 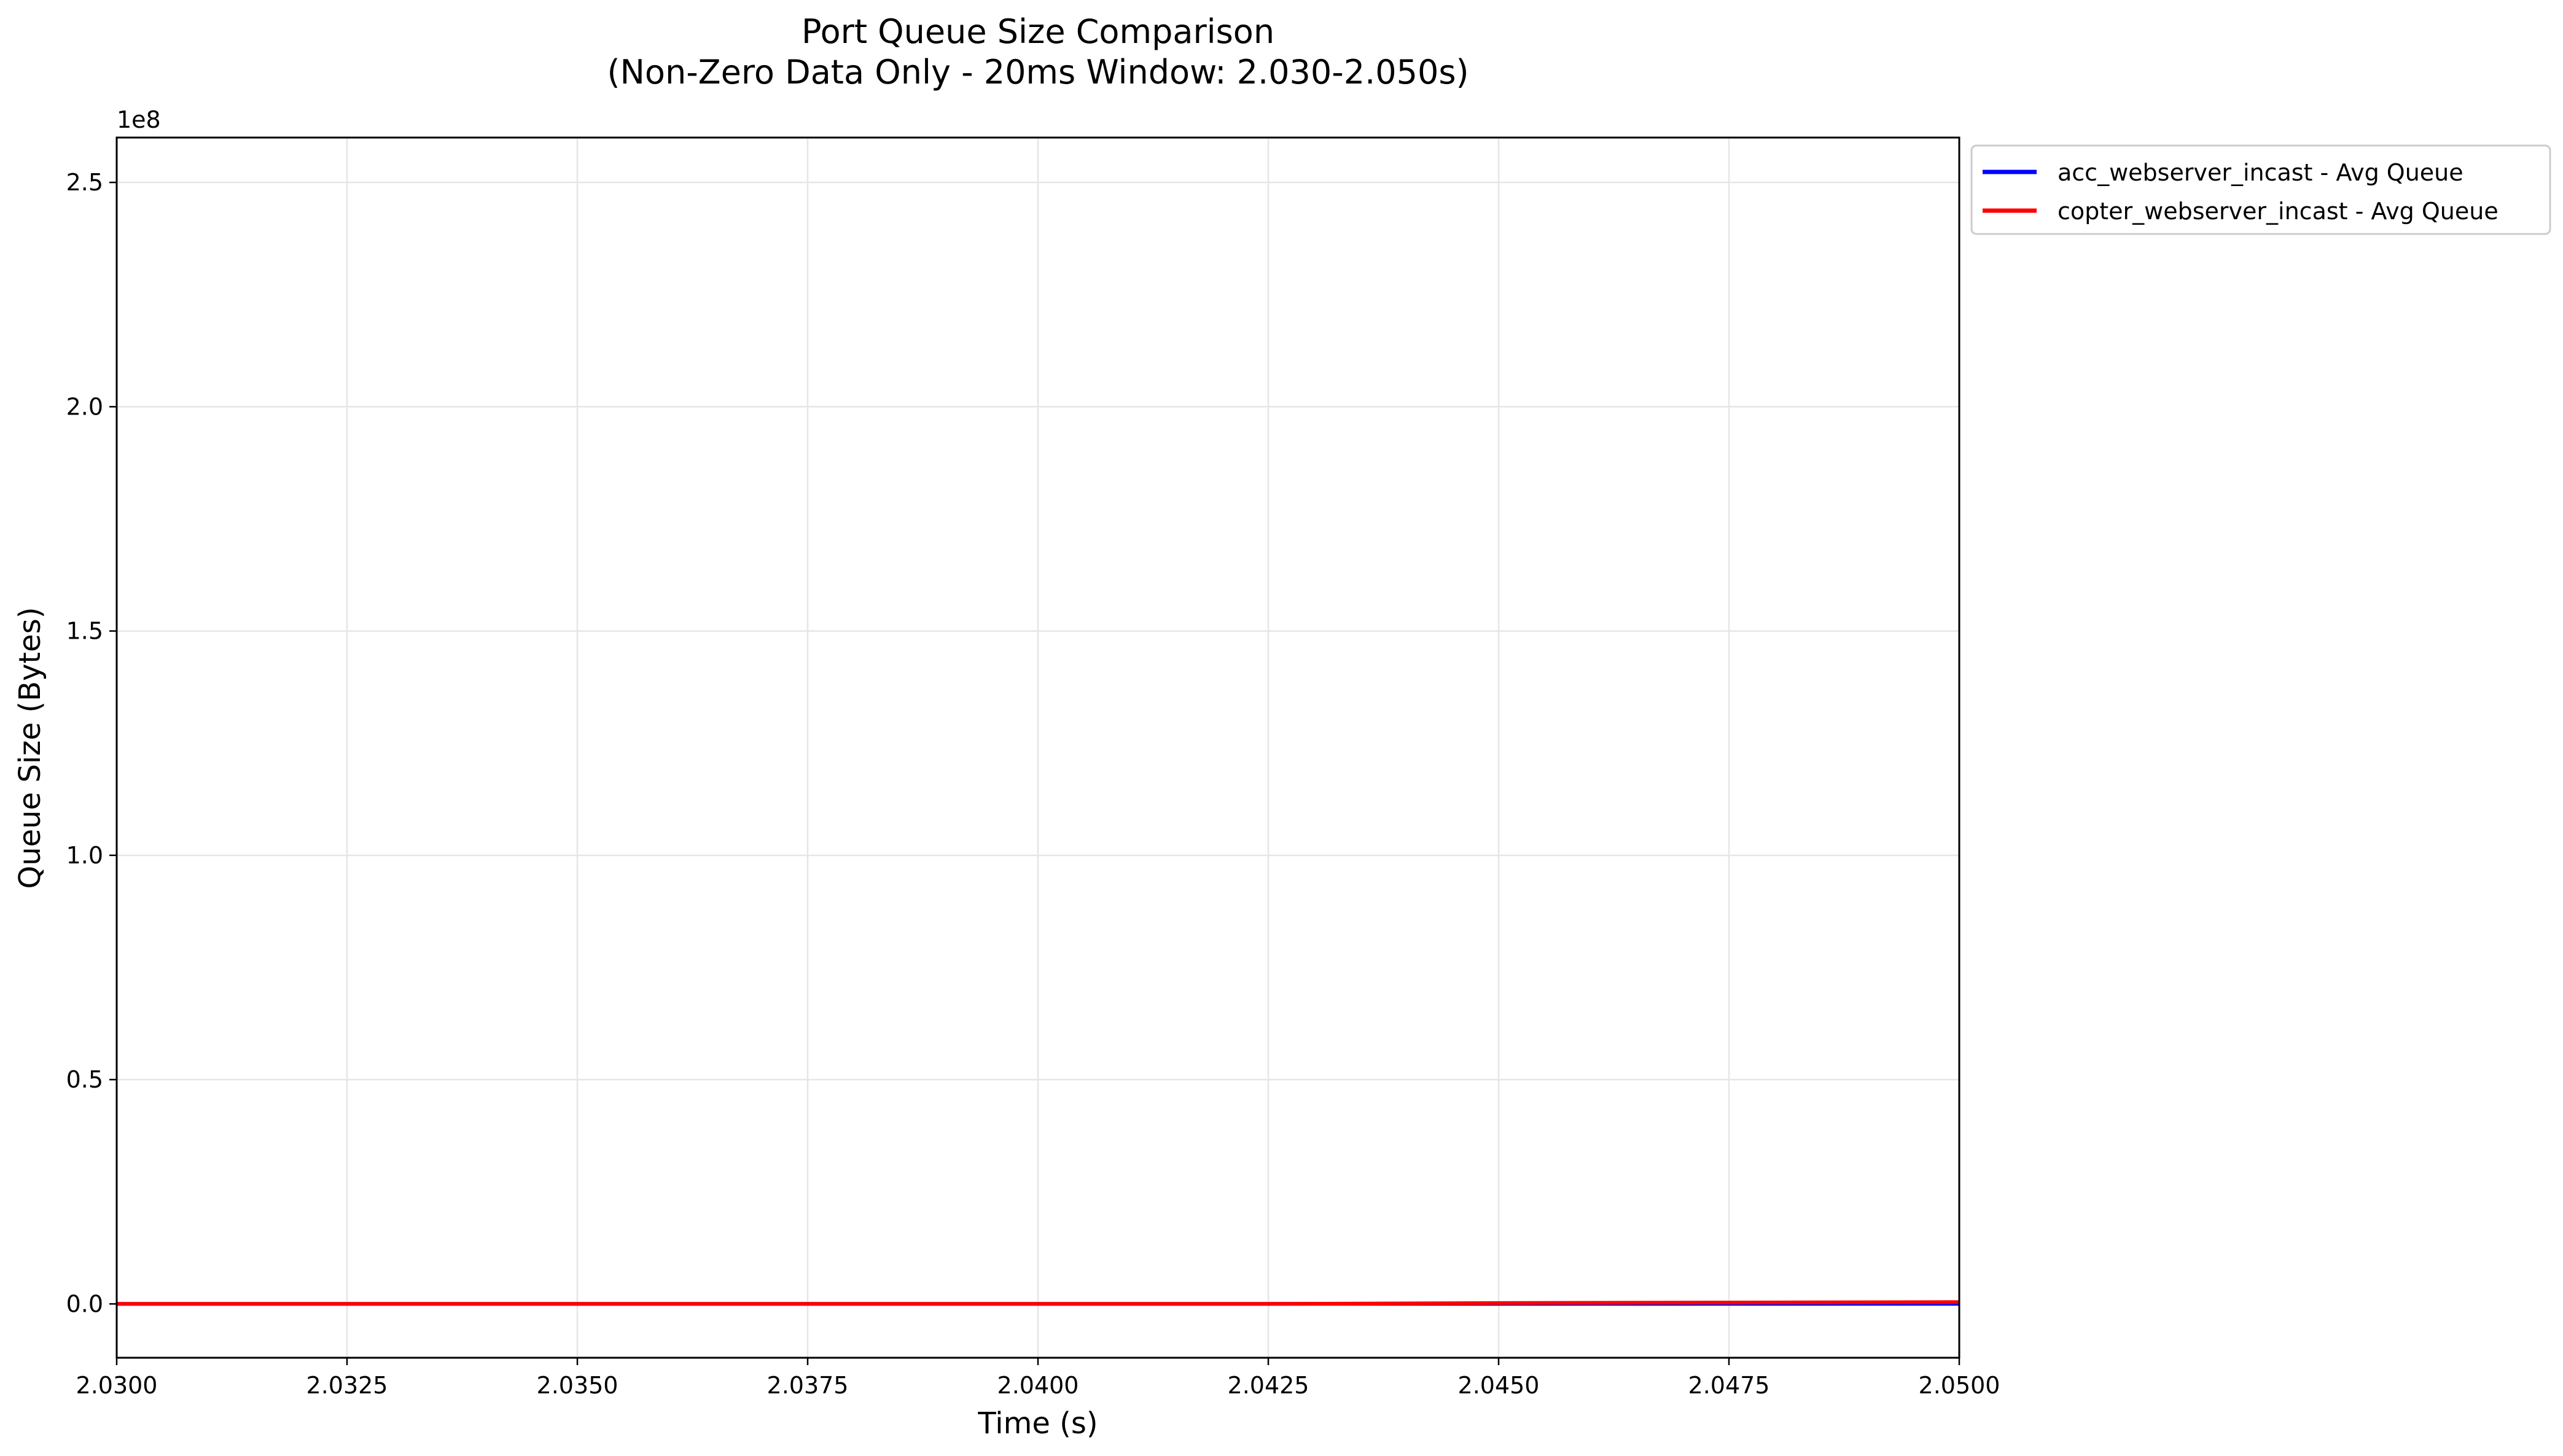 What do you see at coordinates (85, 1303) in the screenshot?
I see `y-tick-label: 0.0` at bounding box center [85, 1303].